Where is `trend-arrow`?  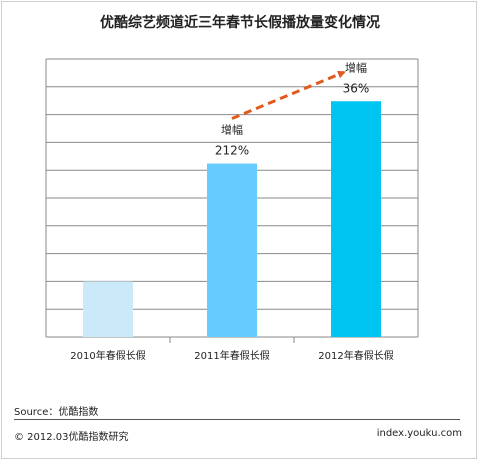 trend-arrow is located at coordinates (288, 95).